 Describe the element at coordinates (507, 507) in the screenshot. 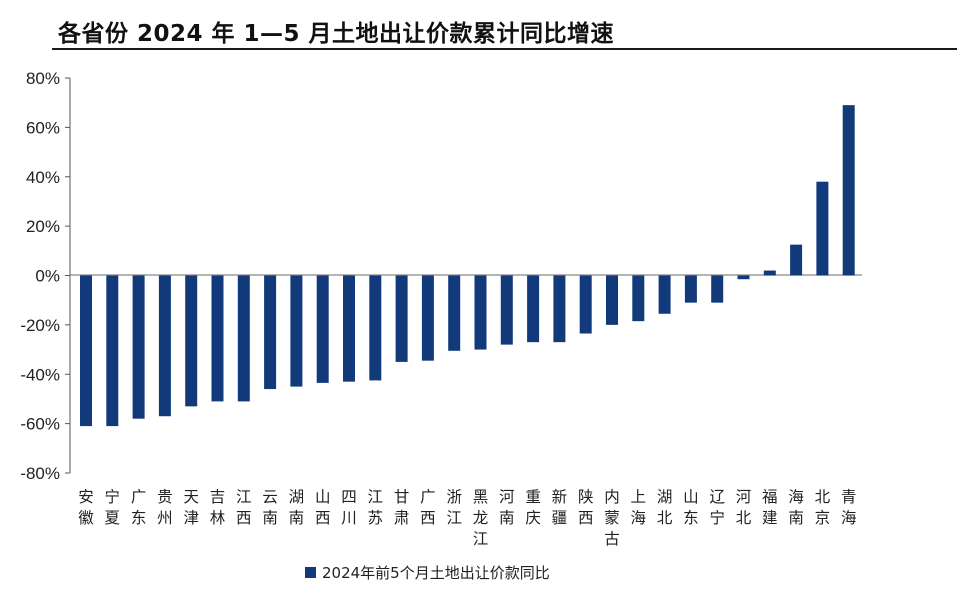

I see `x-category-label: 河南` at that location.